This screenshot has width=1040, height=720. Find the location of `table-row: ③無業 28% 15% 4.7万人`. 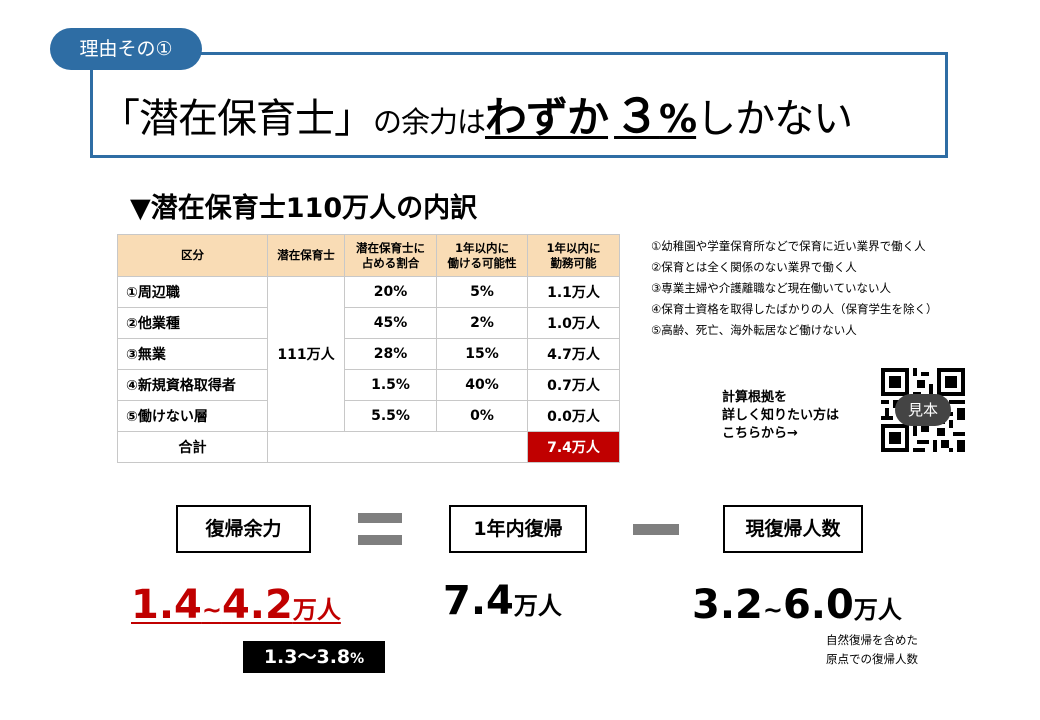

table-row: ③無業 28% 15% 4.7万人 is located at coordinates (368, 354).